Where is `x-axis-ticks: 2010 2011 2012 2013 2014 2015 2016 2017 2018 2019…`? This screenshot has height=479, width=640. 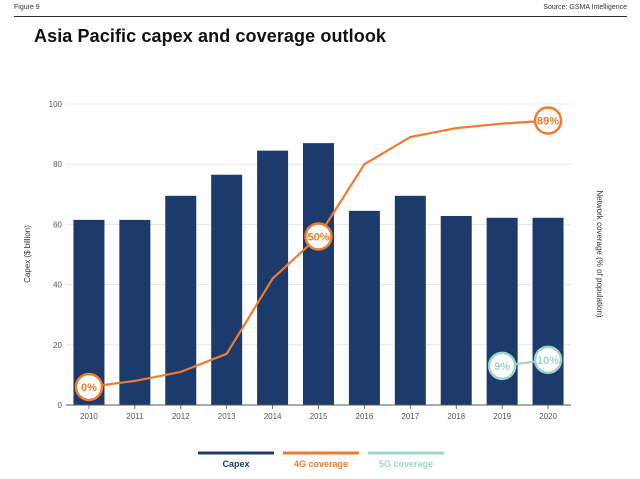 x-axis-ticks: 2010 2011 2012 2013 2014 2015 2016 2017 2018 2019… is located at coordinates (318, 413).